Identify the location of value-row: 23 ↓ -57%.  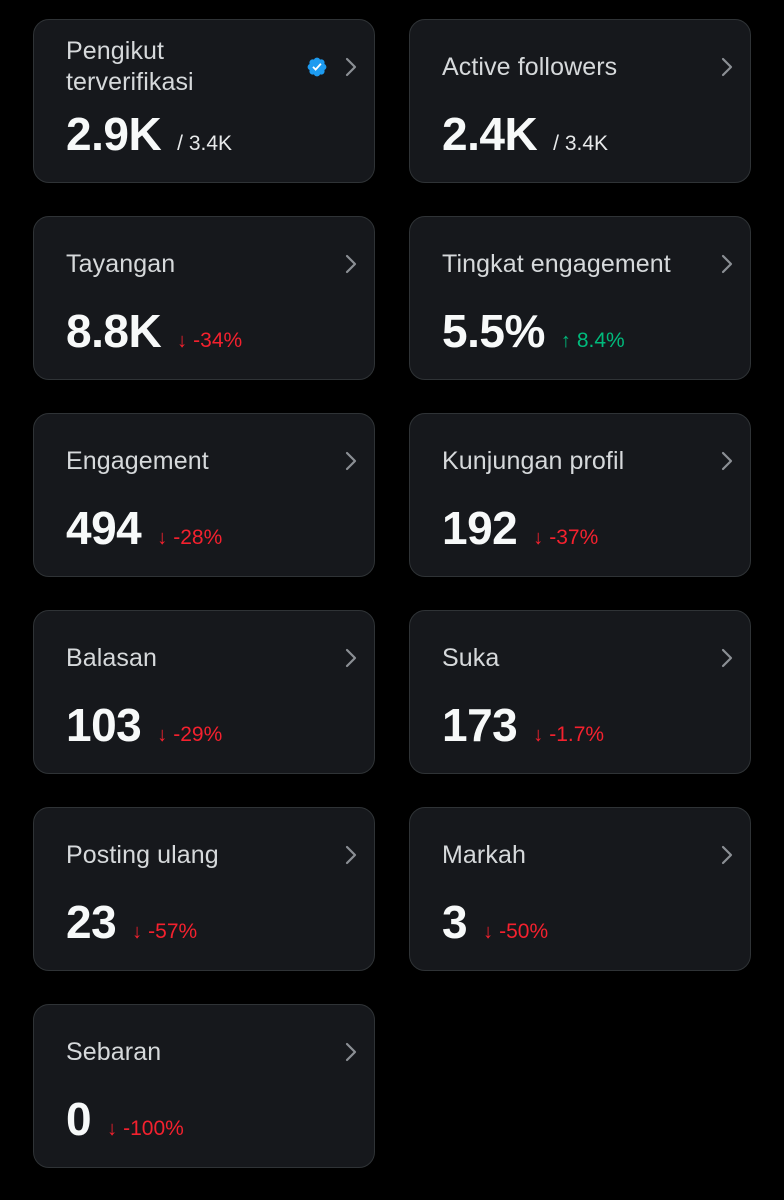
(131, 922).